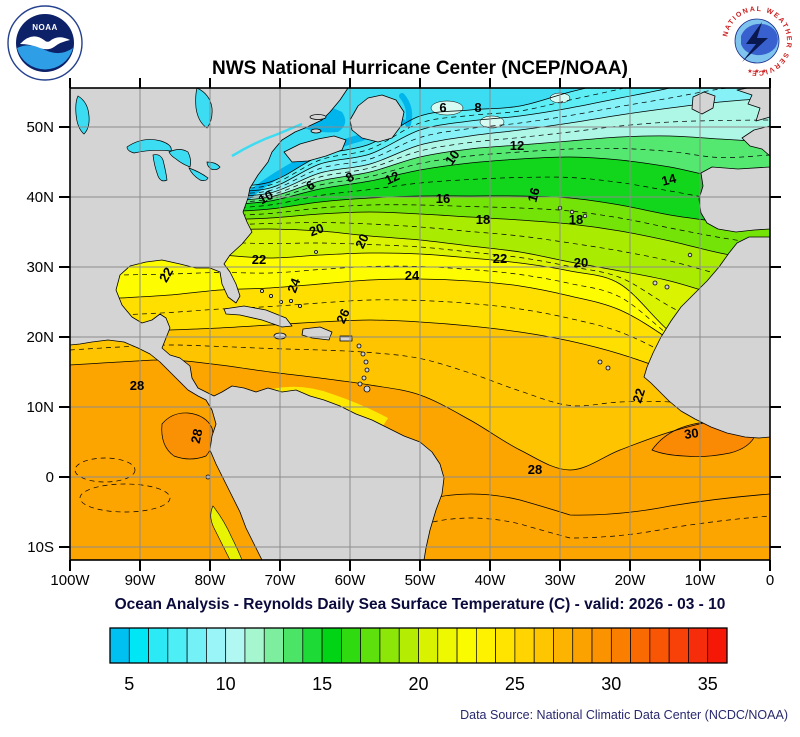 This screenshot has width=800, height=737. I want to click on land-bahamas, so click(288, 279).